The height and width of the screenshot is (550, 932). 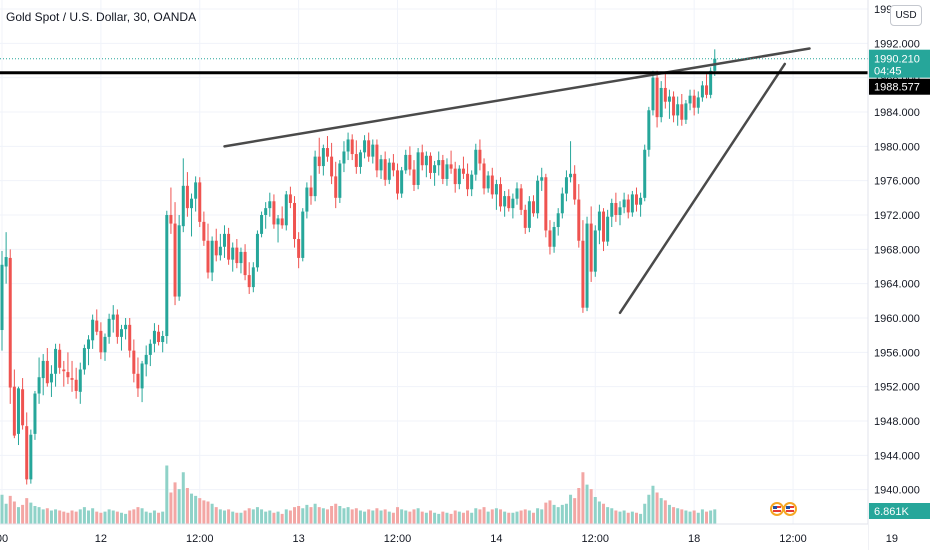 I want to click on time-tick-label: 12:00, so click(x=596, y=539).